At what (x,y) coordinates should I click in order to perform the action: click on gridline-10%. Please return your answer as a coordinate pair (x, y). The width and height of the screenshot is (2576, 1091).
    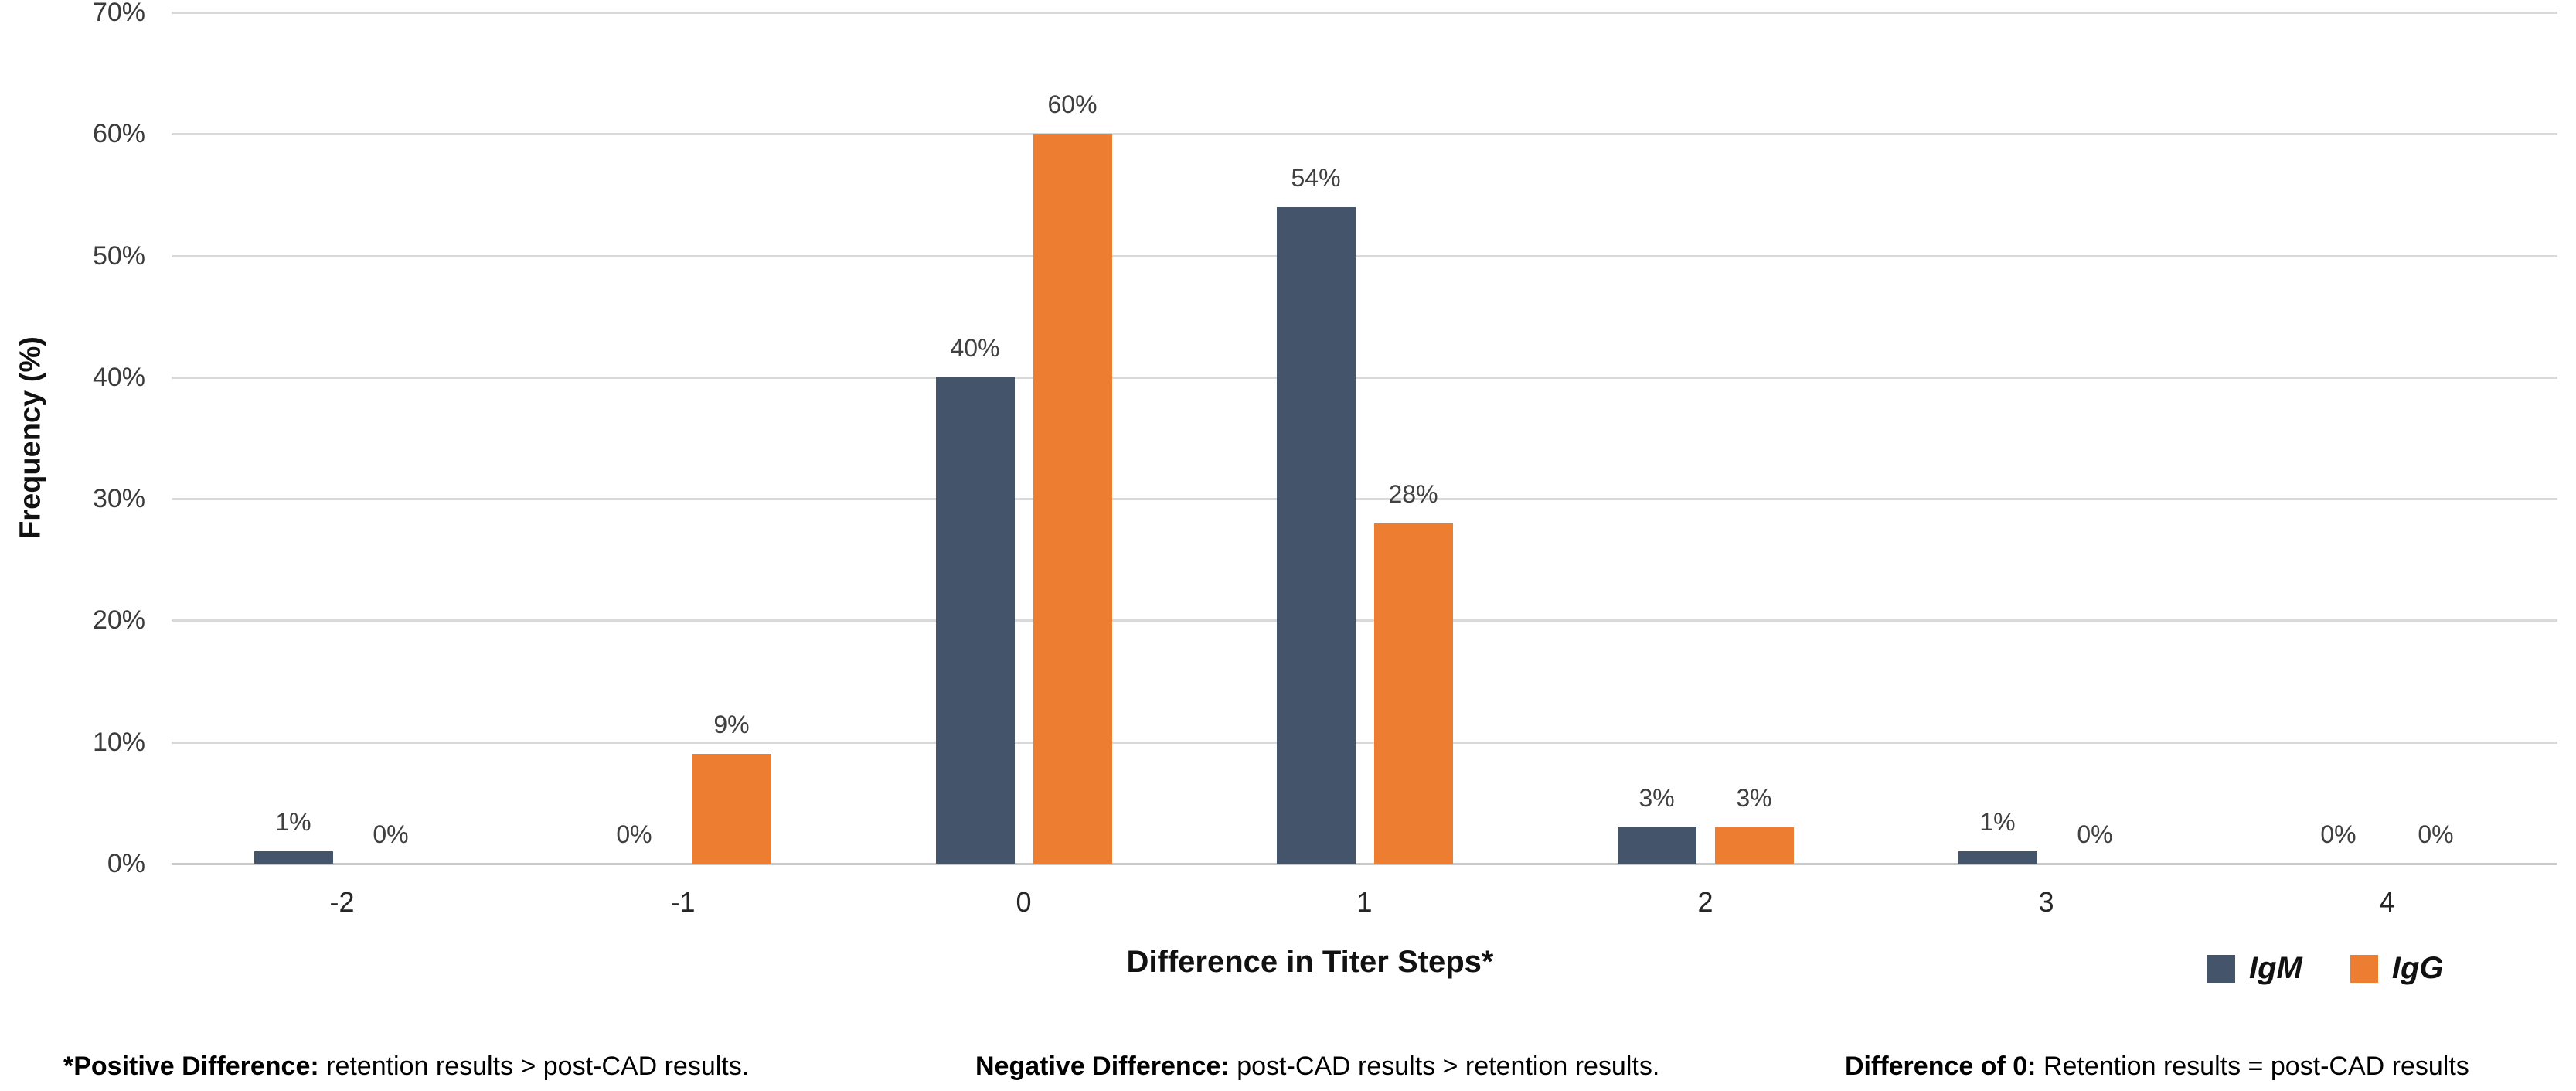
    Looking at the image, I should click on (1364, 742).